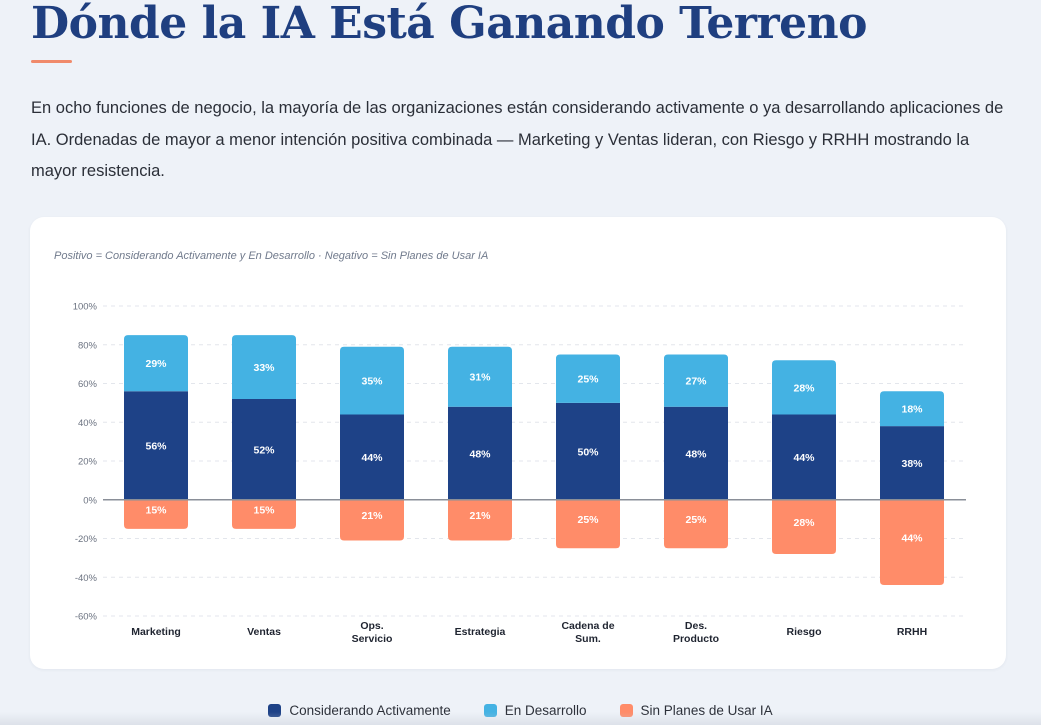 The image size is (1041, 725). I want to click on x-tick-label: Estrategia, so click(480, 632).